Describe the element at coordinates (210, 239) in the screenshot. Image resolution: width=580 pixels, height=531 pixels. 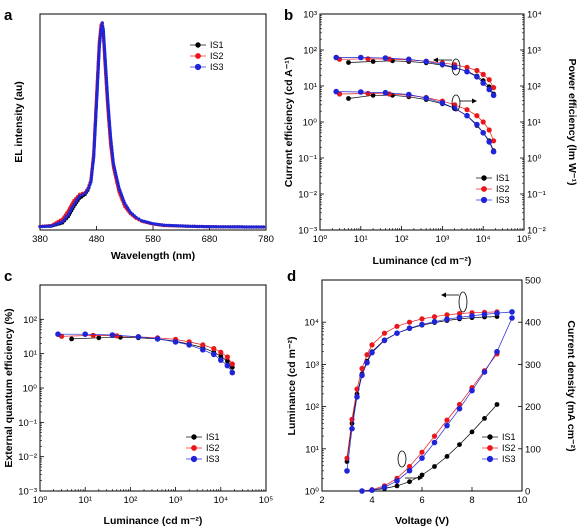
I see `panel-a-x-tick-label: 680` at that location.